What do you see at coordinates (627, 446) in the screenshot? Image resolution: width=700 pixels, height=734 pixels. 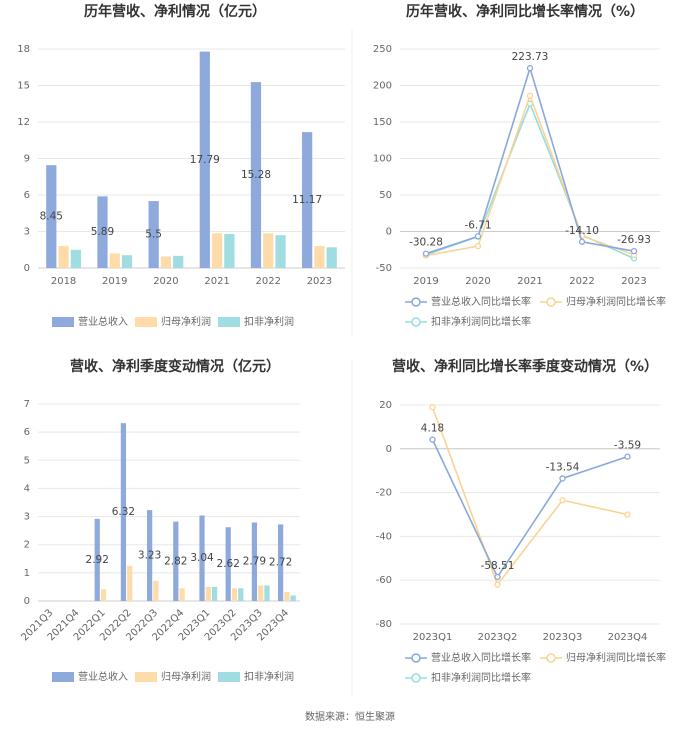 I see `data-label: -3.59` at bounding box center [627, 446].